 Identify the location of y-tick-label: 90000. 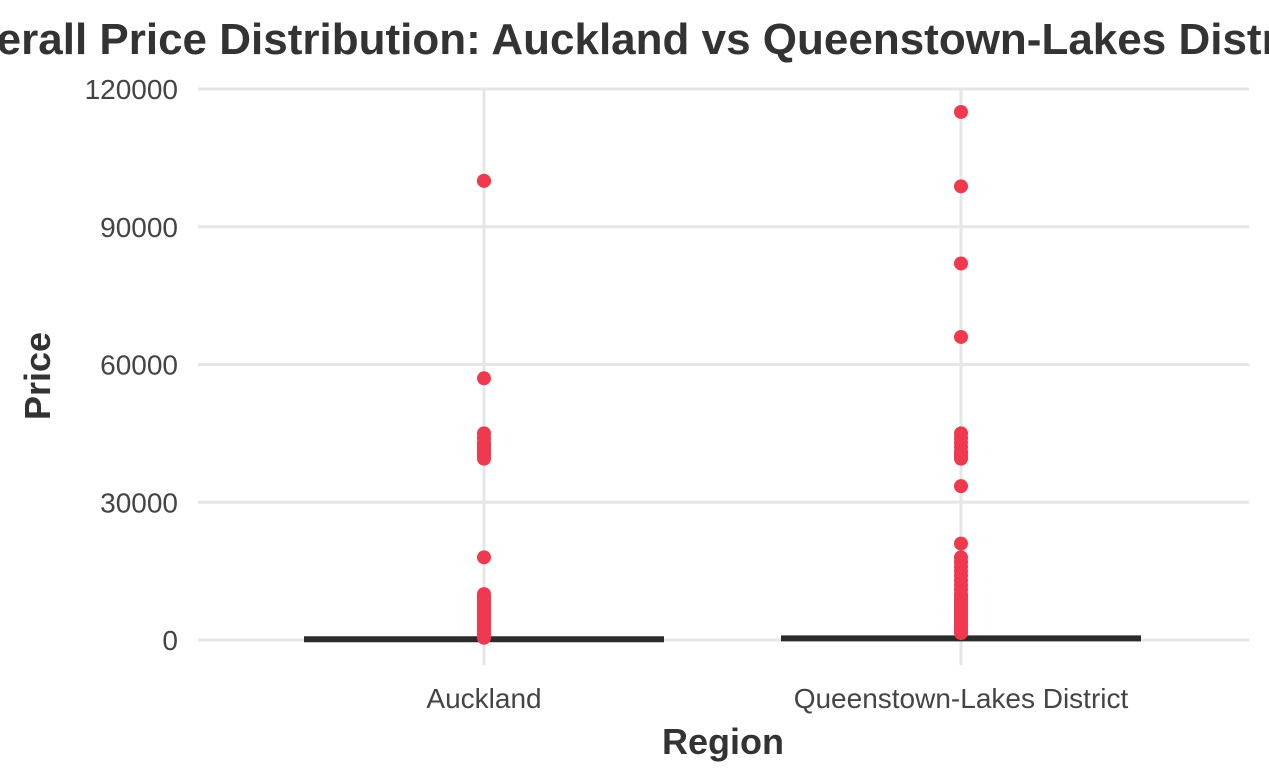
(139, 227).